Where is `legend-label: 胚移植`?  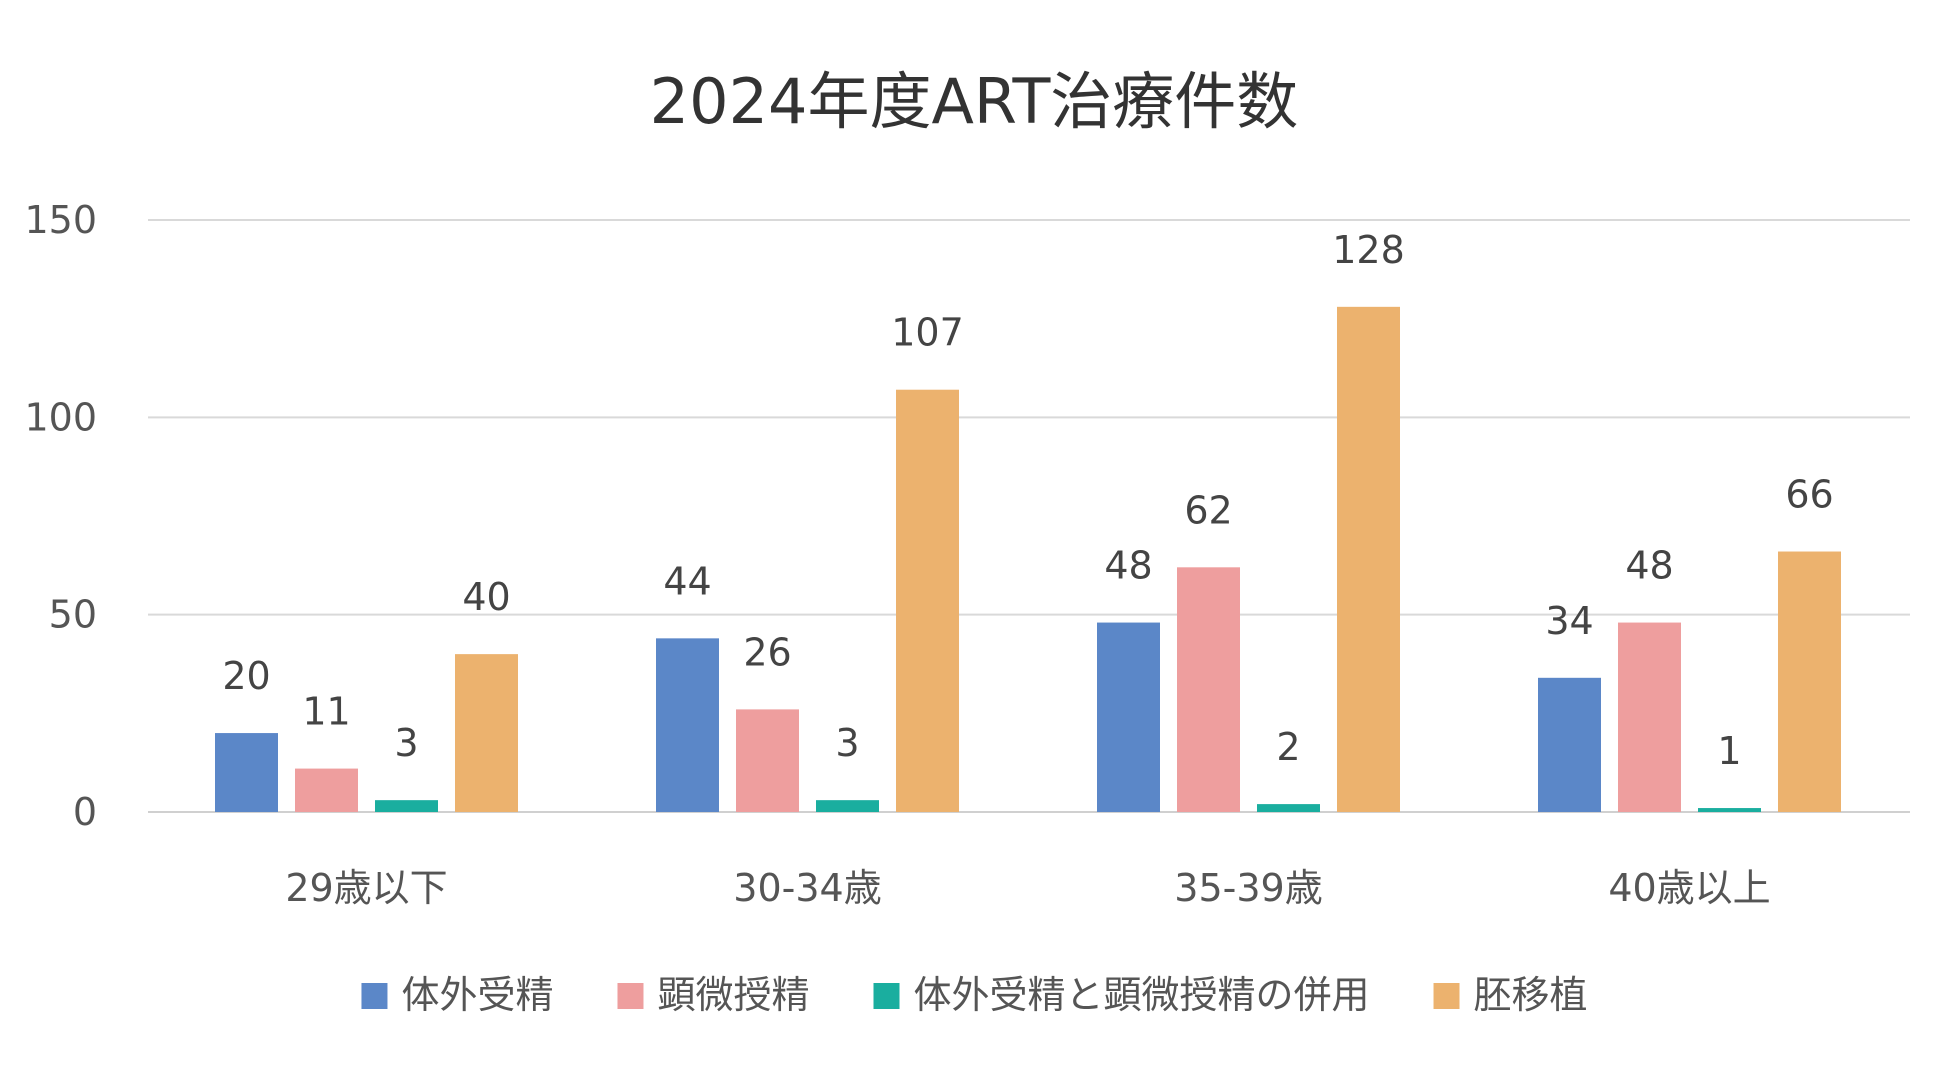 legend-label: 胚移植 is located at coordinates (1531, 995).